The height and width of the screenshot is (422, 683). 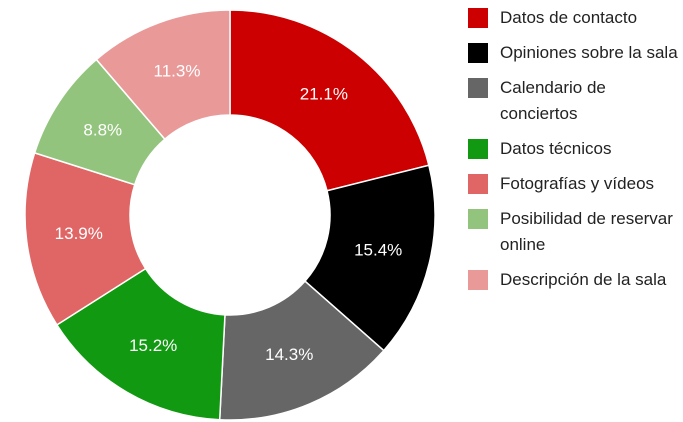 What do you see at coordinates (556, 148) in the screenshot?
I see `legend-label: Datos técnicos` at bounding box center [556, 148].